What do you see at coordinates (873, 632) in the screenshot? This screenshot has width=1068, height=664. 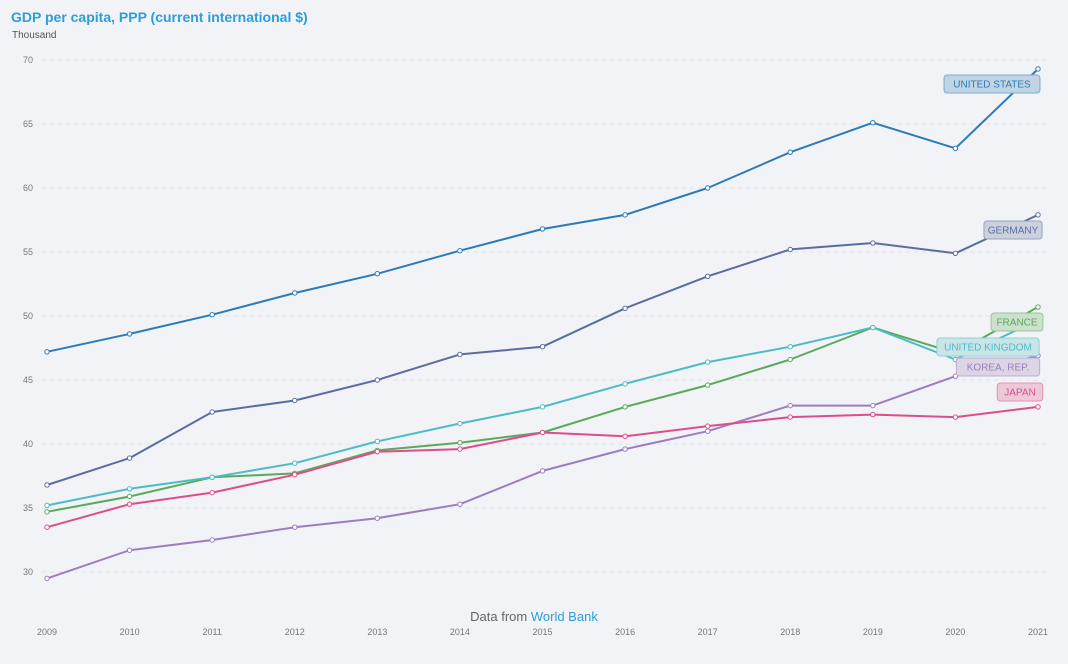 I see `x-tick-label: 2019` at bounding box center [873, 632].